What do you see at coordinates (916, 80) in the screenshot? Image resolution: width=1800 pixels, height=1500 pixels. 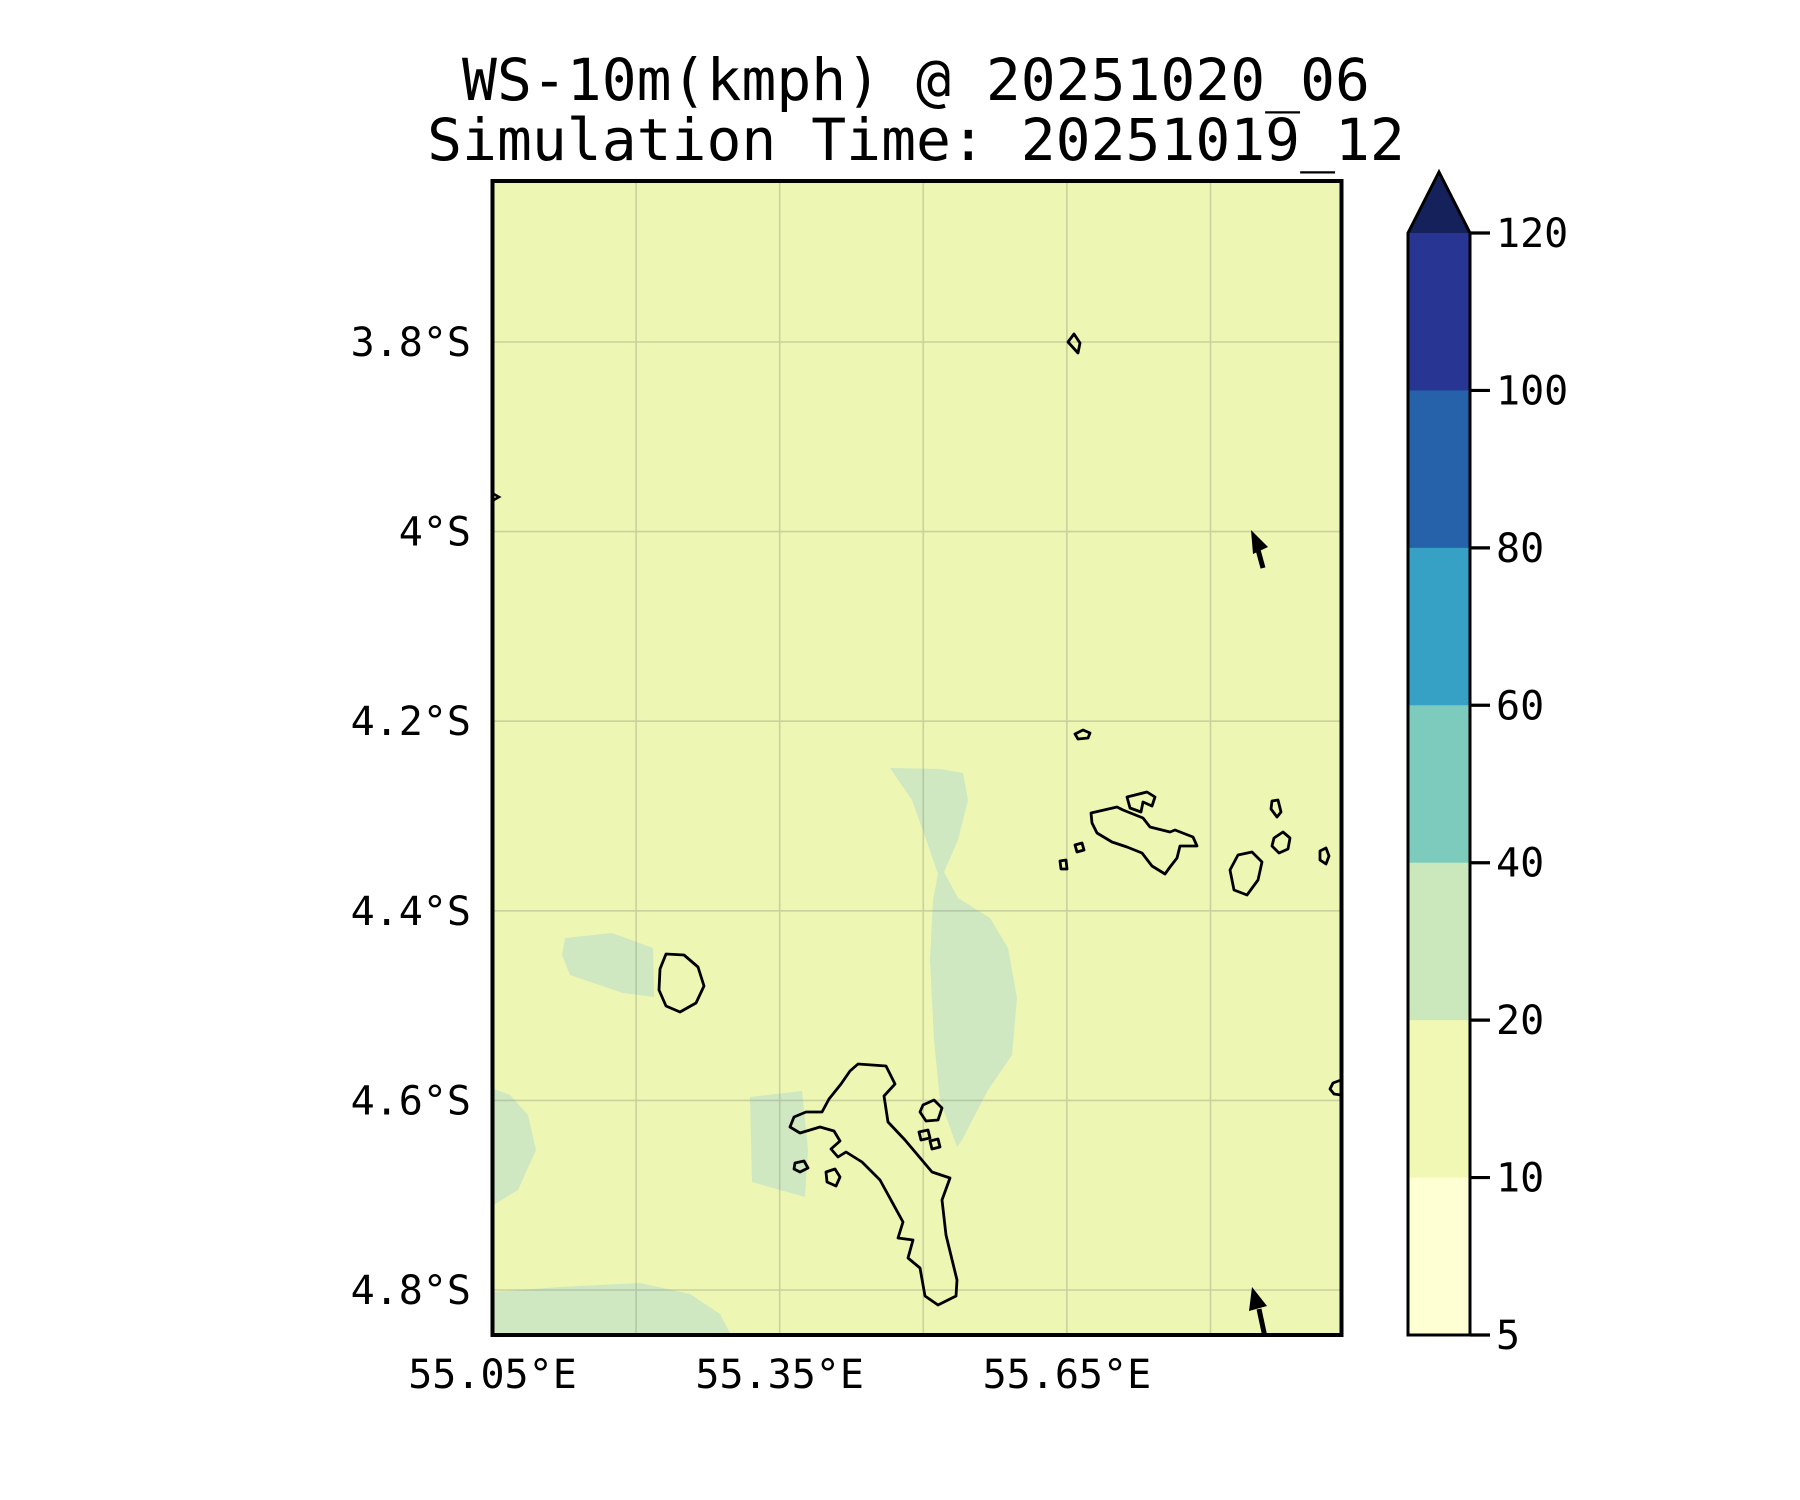 I see `plot-title: WS-10m(kmph) @ 20251020_06` at bounding box center [916, 80].